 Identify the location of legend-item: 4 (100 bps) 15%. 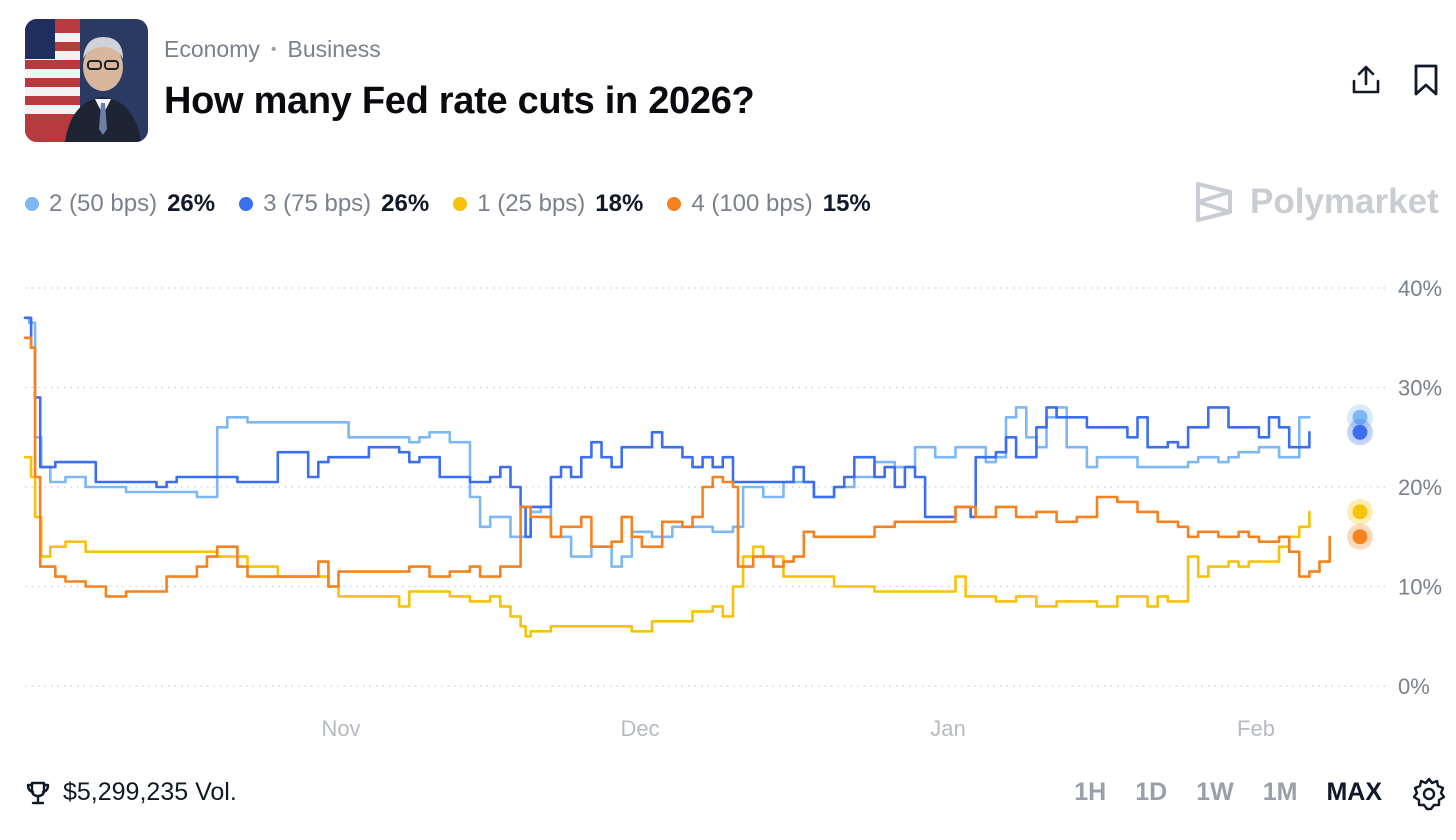
(769, 204).